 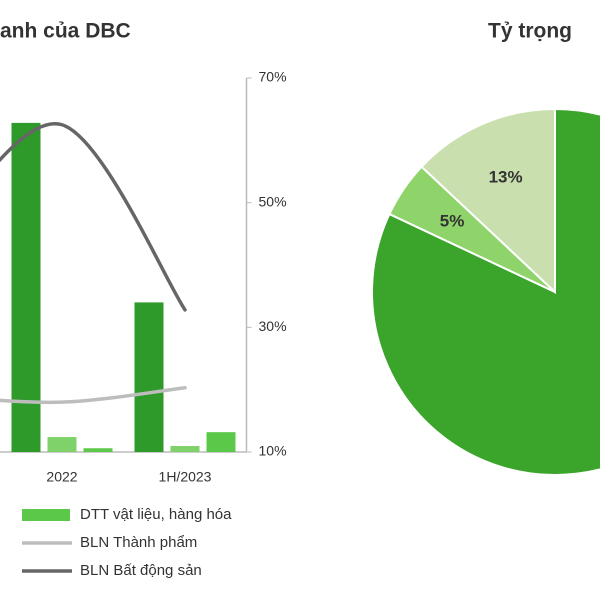 I want to click on y2-tick-label: 10%, so click(x=273, y=451).